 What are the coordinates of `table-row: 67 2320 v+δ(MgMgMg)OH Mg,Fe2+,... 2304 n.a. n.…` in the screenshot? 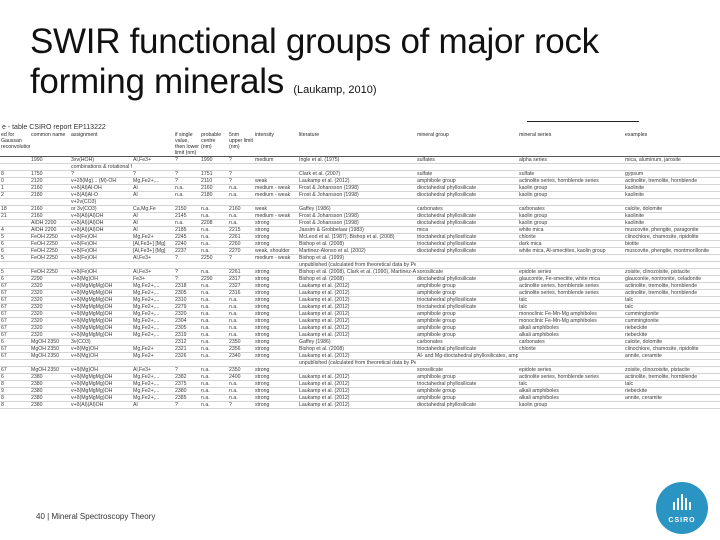 It's located at (360, 321).